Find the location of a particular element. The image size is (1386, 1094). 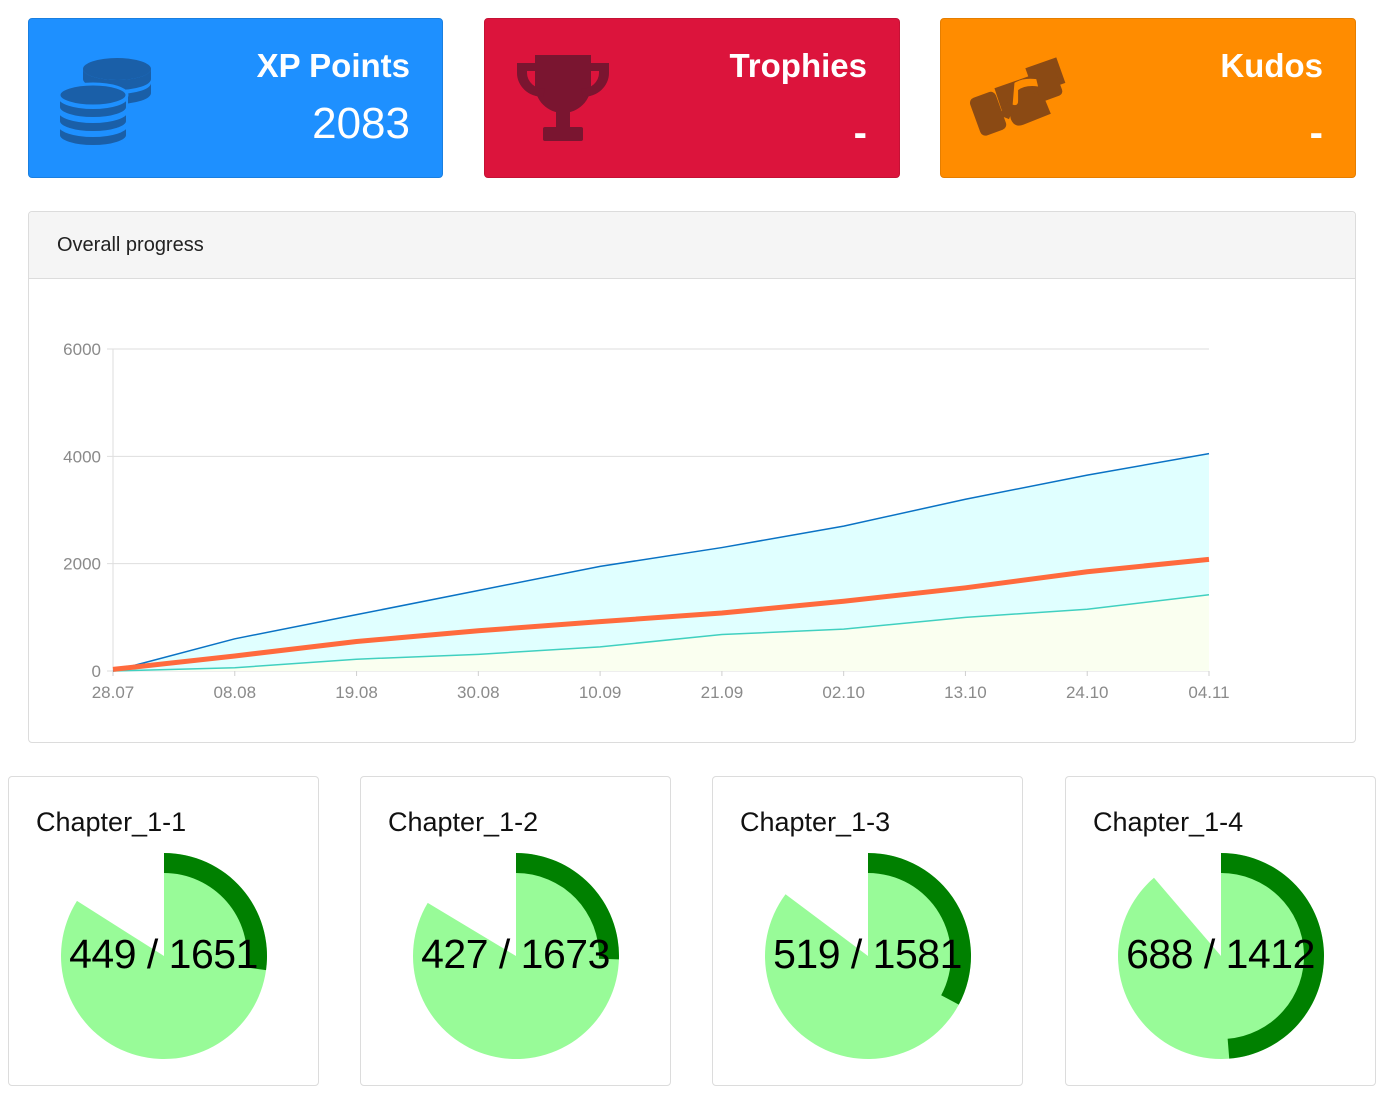

x-tick-label: 10.09 is located at coordinates (600, 692).